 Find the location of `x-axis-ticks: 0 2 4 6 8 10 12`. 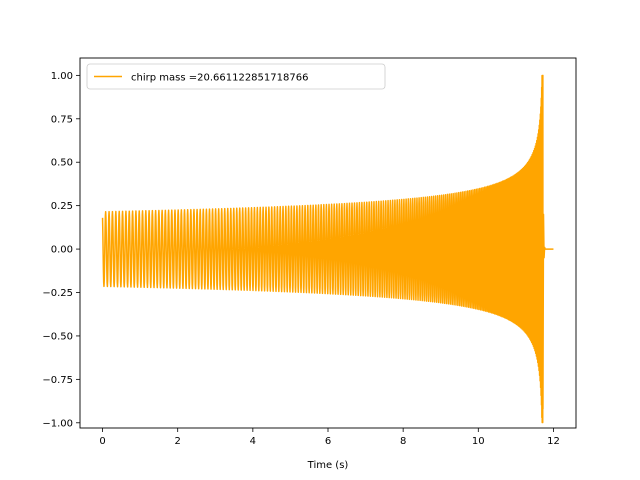

x-axis-ticks: 0 2 4 6 8 10 12 is located at coordinates (329, 437).